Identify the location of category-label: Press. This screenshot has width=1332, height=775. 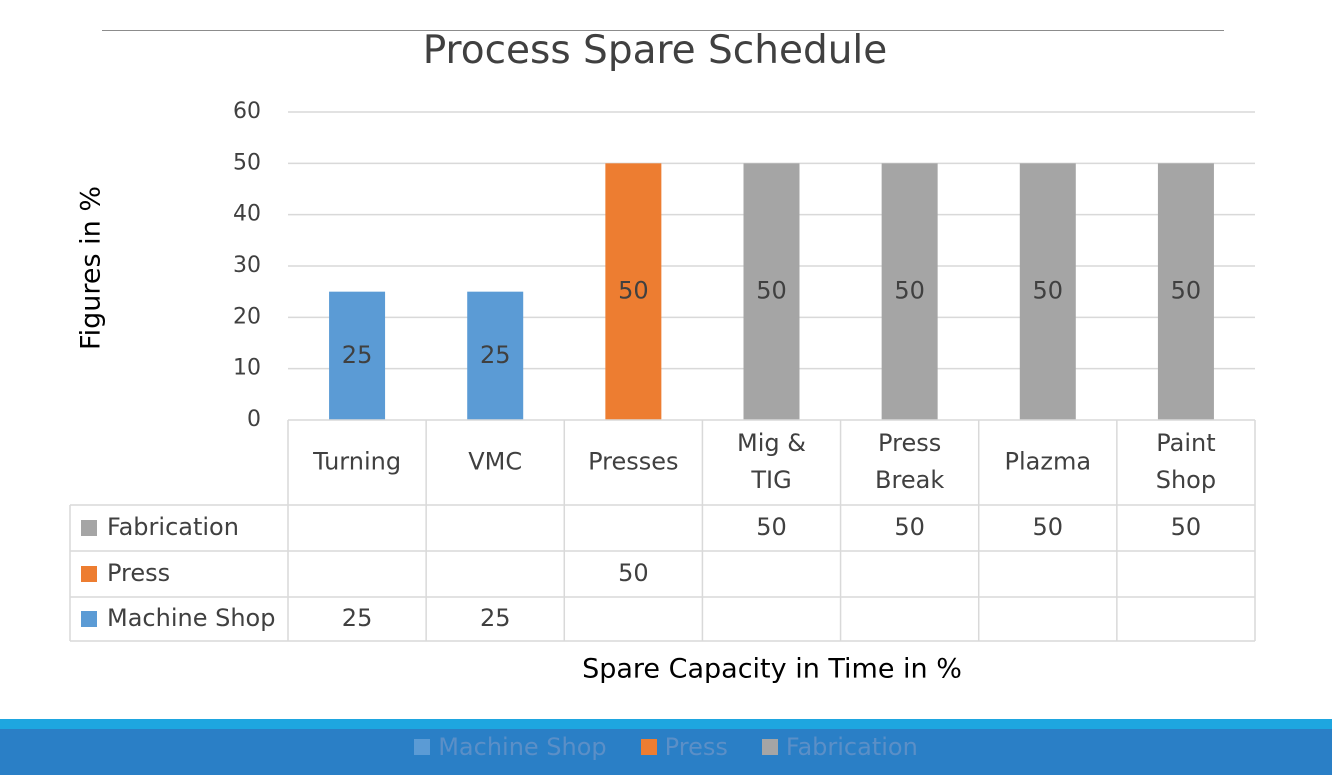
(909, 443).